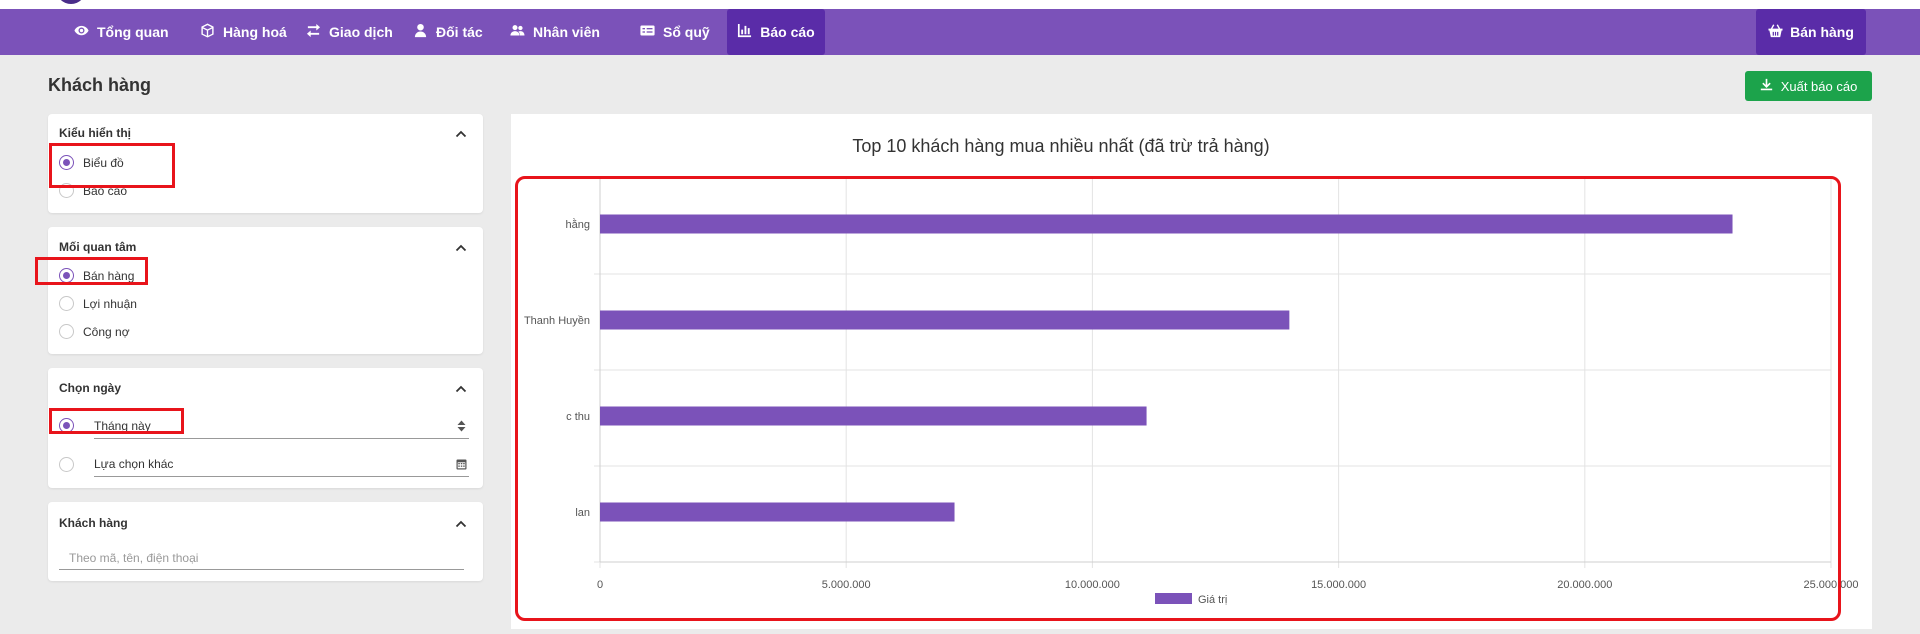  Describe the element at coordinates (265, 163) in the screenshot. I see `display-type-panel: Kiểu hiển thị Biểu đồ Báo cáo` at that location.